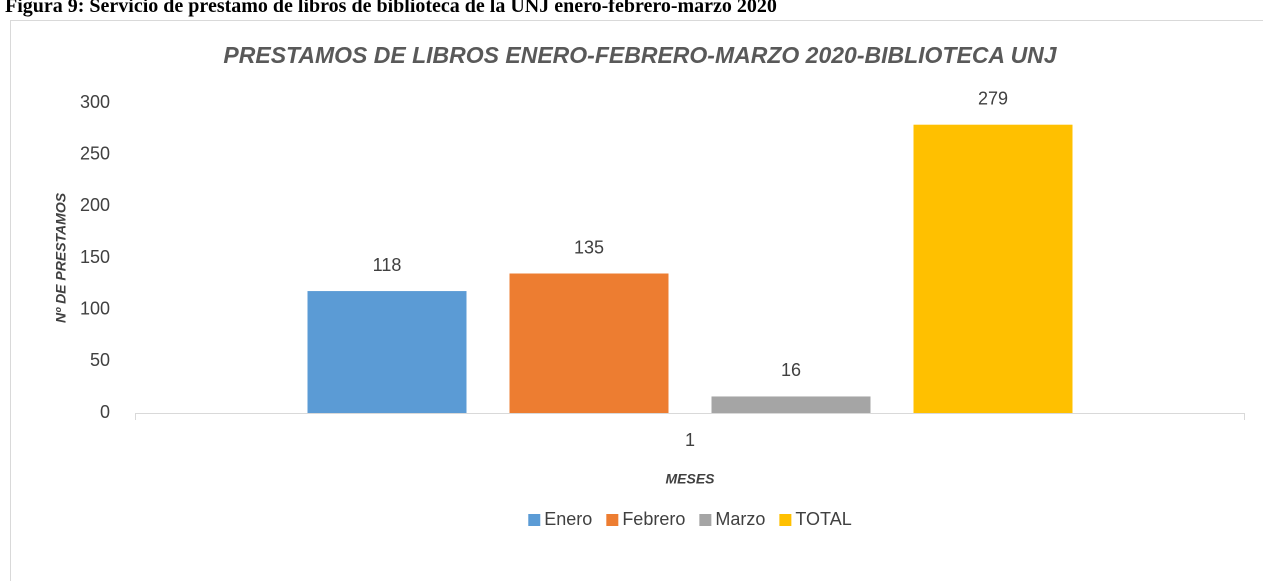 This screenshot has height=581, width=1263. I want to click on y-tick-label: 200, so click(95, 205).